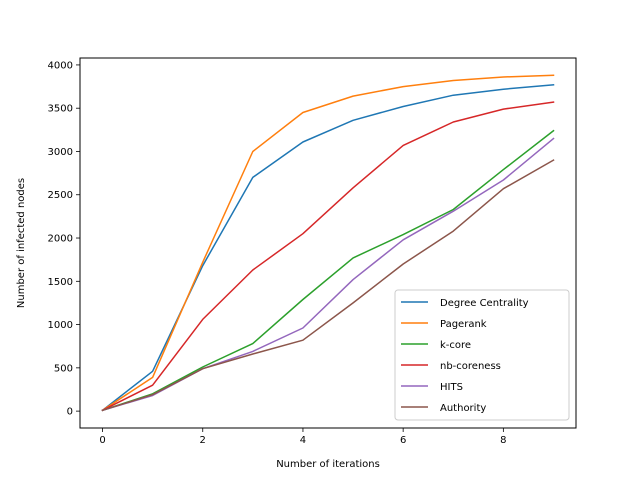 The width and height of the screenshot is (640, 480). Describe the element at coordinates (470, 366) in the screenshot. I see `legend-label: nb-coreness` at that location.